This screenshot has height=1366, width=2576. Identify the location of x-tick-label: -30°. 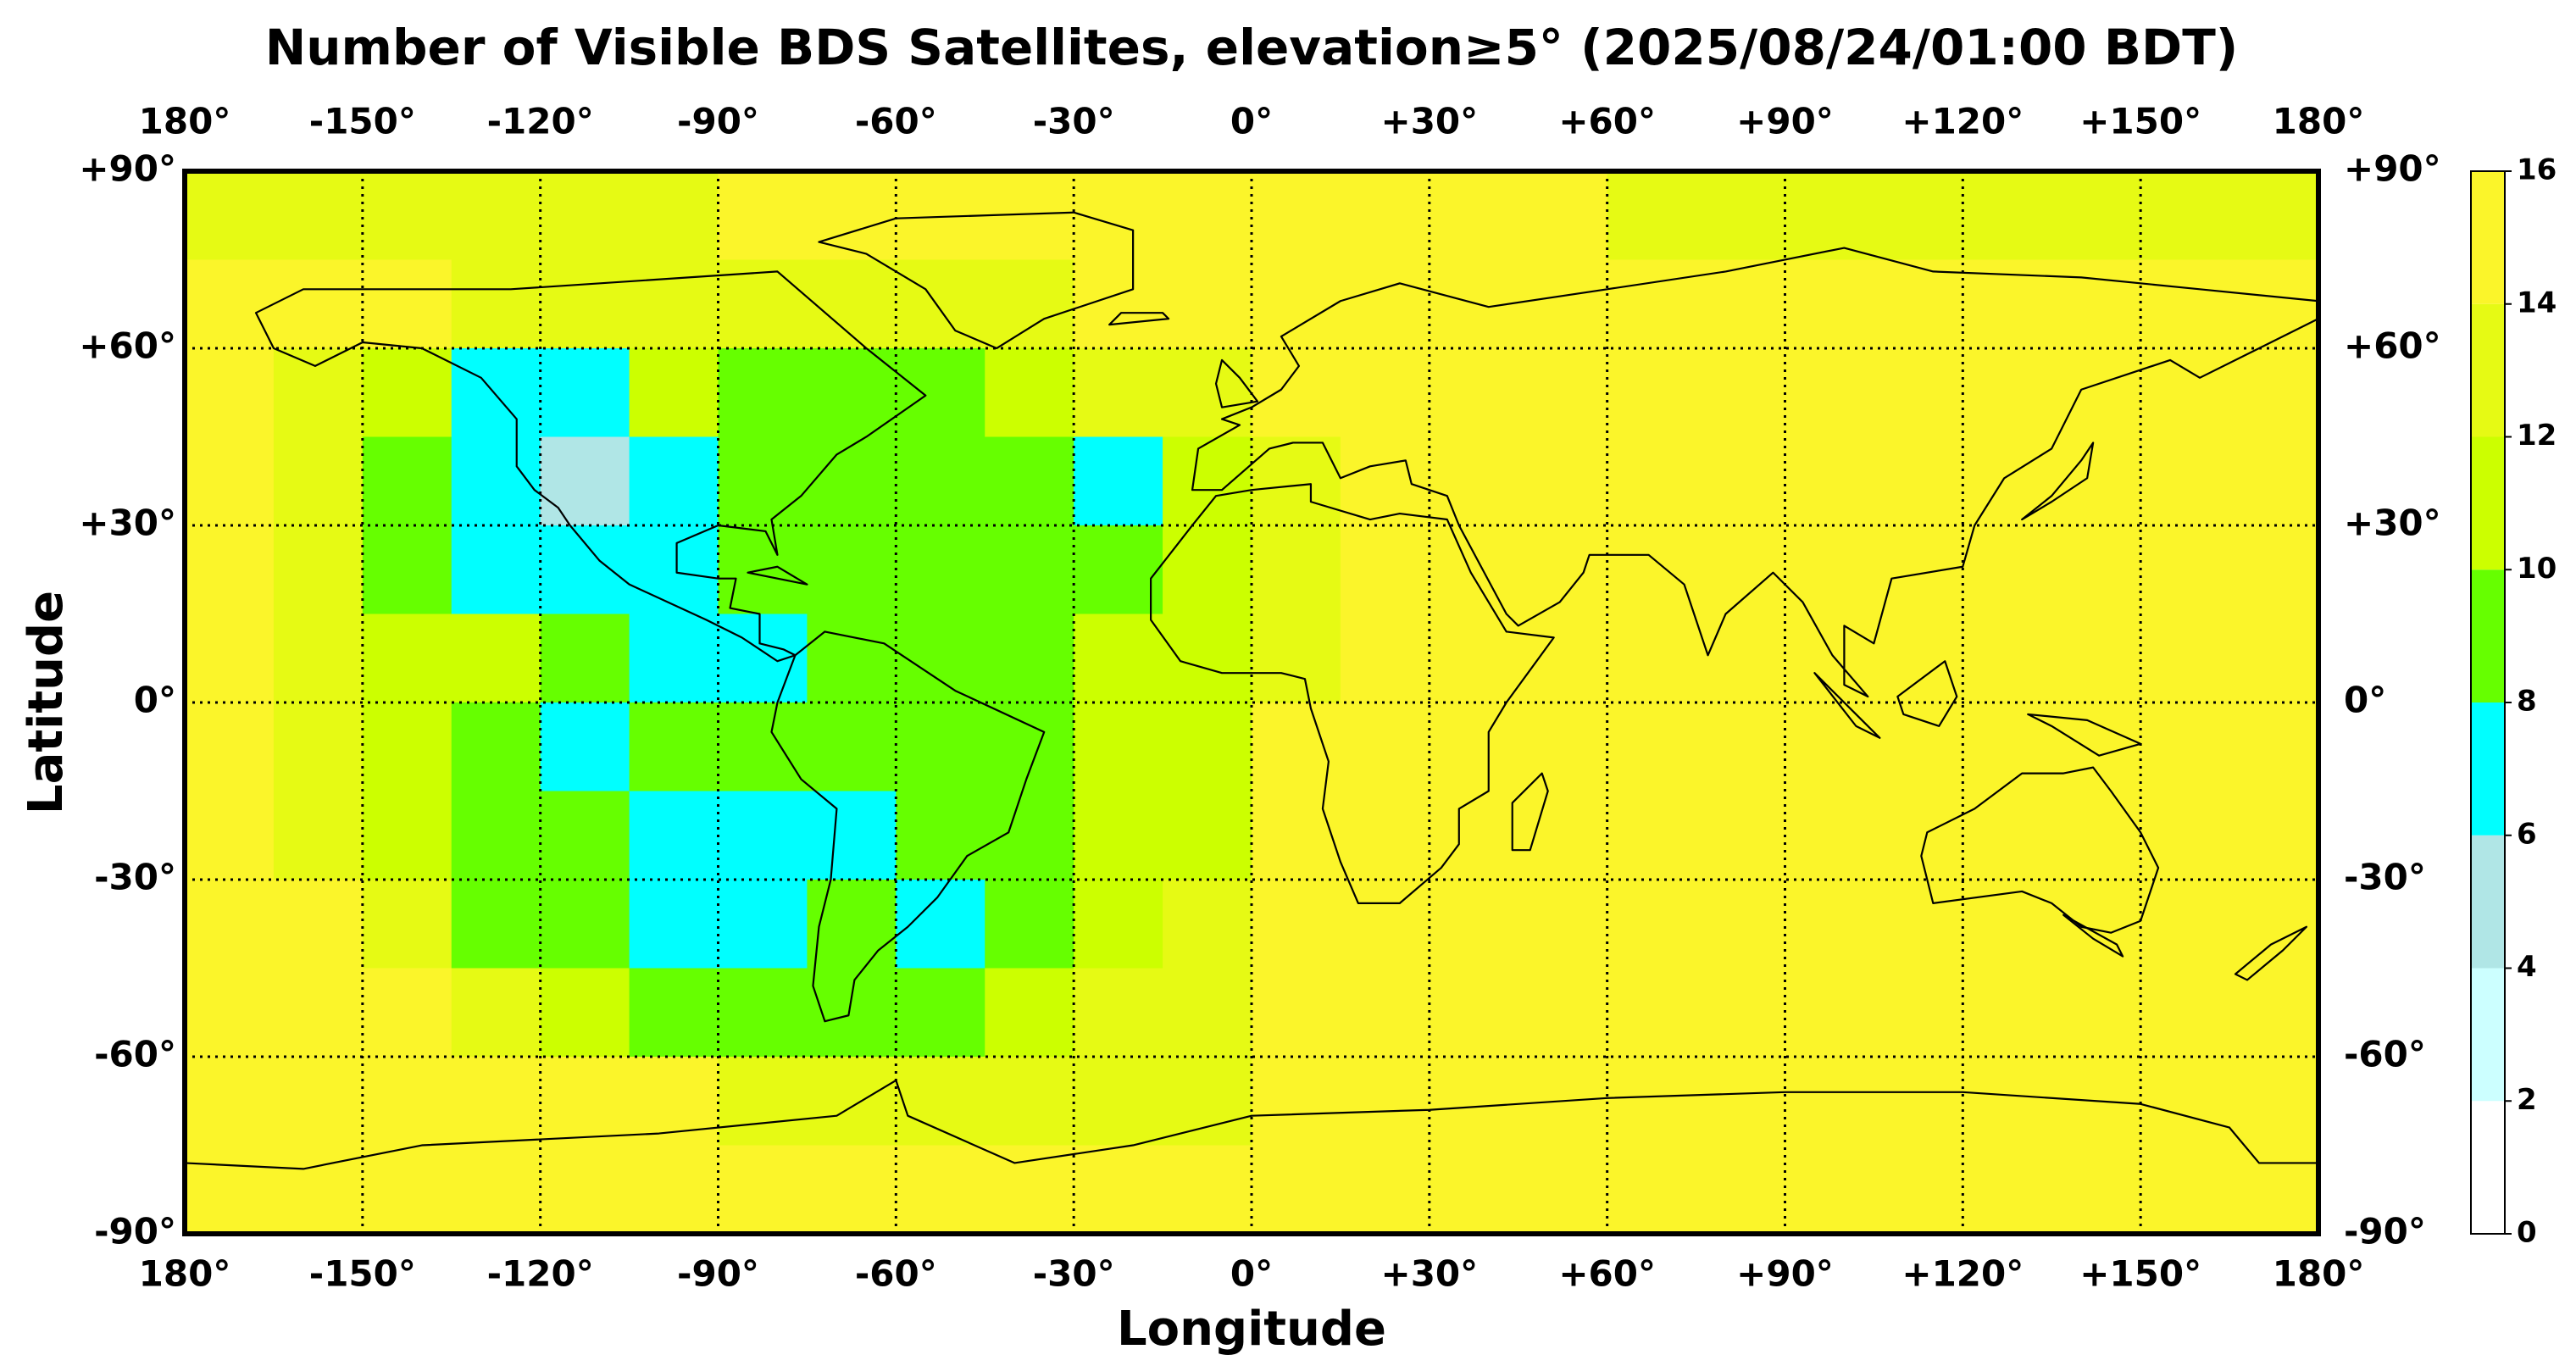
(1074, 121).